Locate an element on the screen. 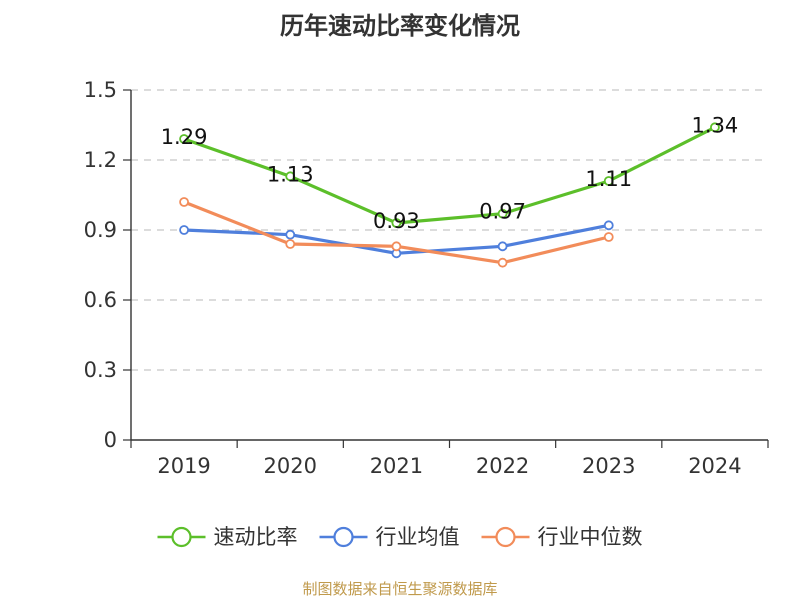 The width and height of the screenshot is (800, 600). legend-item: 速动比率 is located at coordinates (227, 537).